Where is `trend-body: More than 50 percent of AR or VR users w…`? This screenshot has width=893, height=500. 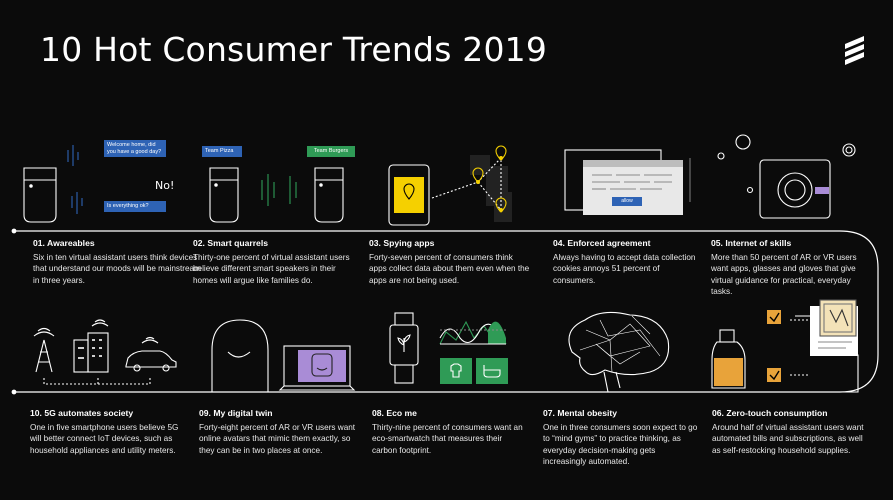
trend-body: More than 50 percent of AR or VR users w… is located at coordinates (784, 275).